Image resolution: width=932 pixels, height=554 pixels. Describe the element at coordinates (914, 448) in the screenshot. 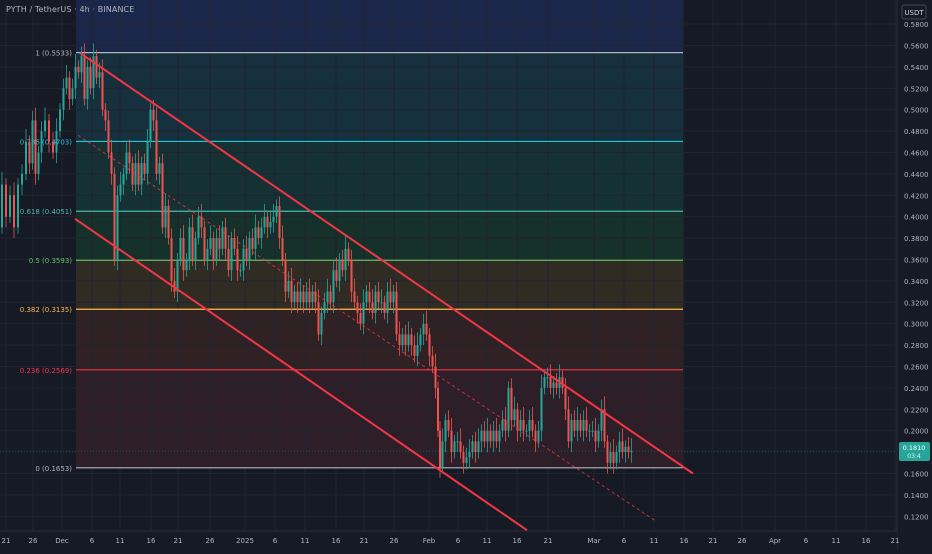

I see `last-price-label: 0.1810` at that location.